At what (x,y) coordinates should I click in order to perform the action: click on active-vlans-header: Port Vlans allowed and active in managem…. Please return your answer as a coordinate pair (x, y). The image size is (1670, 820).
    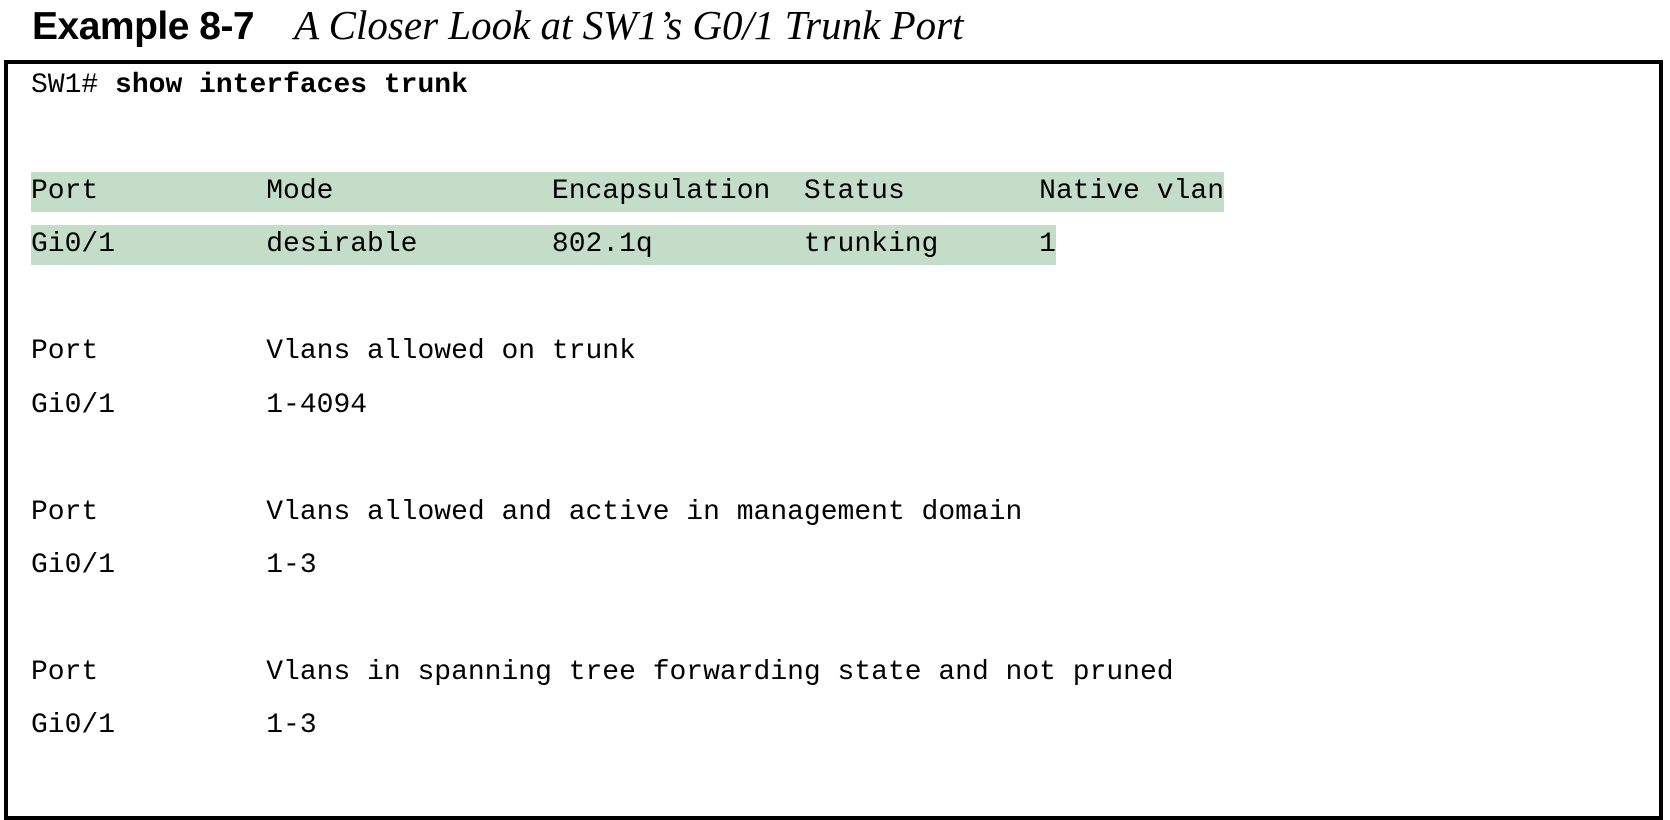
    Looking at the image, I should click on (527, 512).